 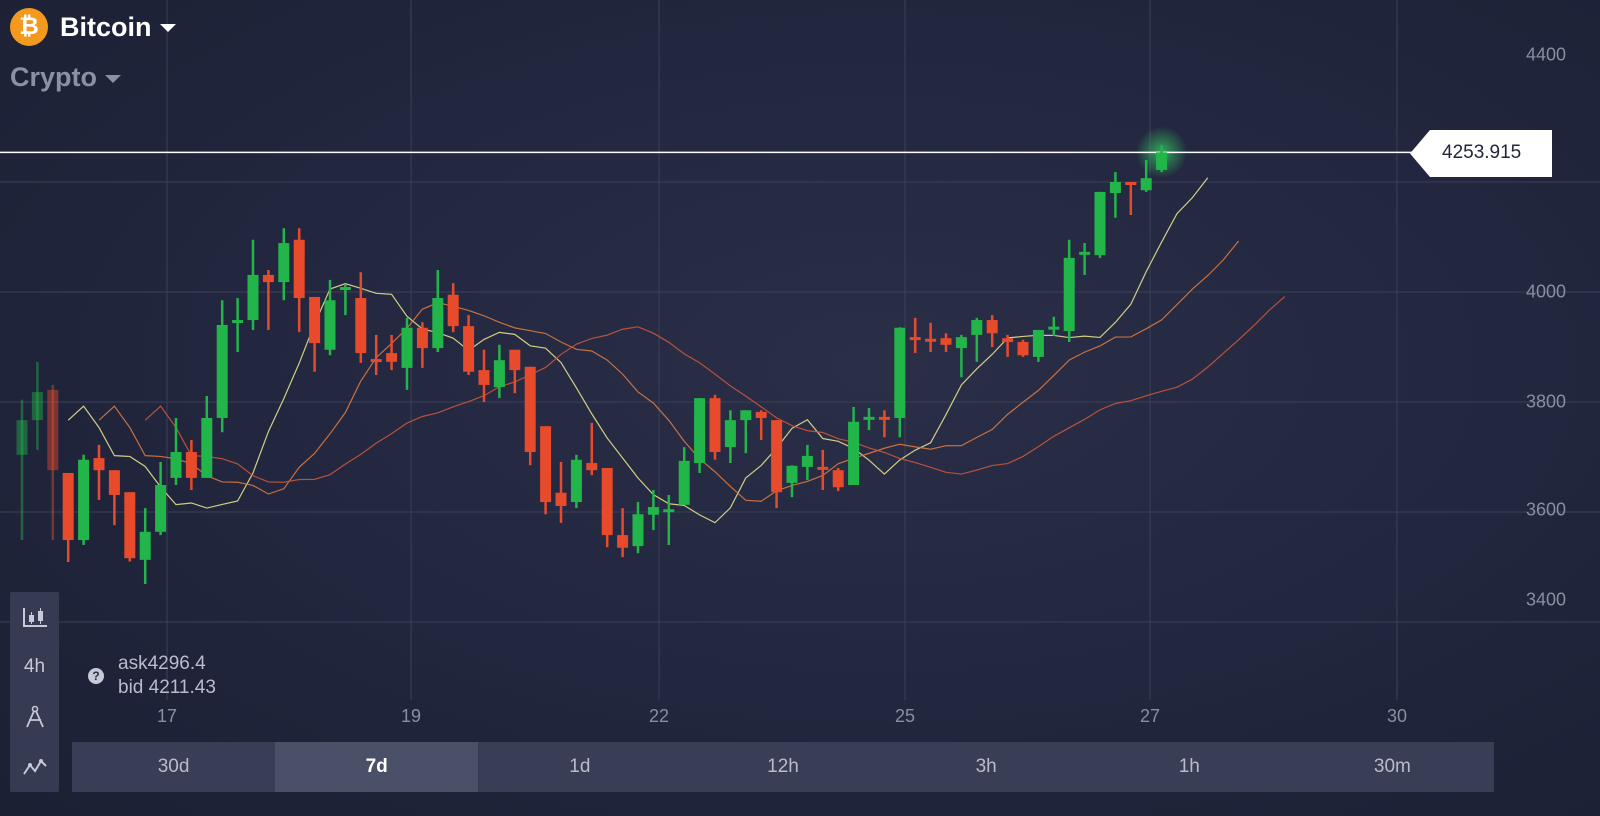 I want to click on x-axis-label: 19, so click(x=411, y=716).